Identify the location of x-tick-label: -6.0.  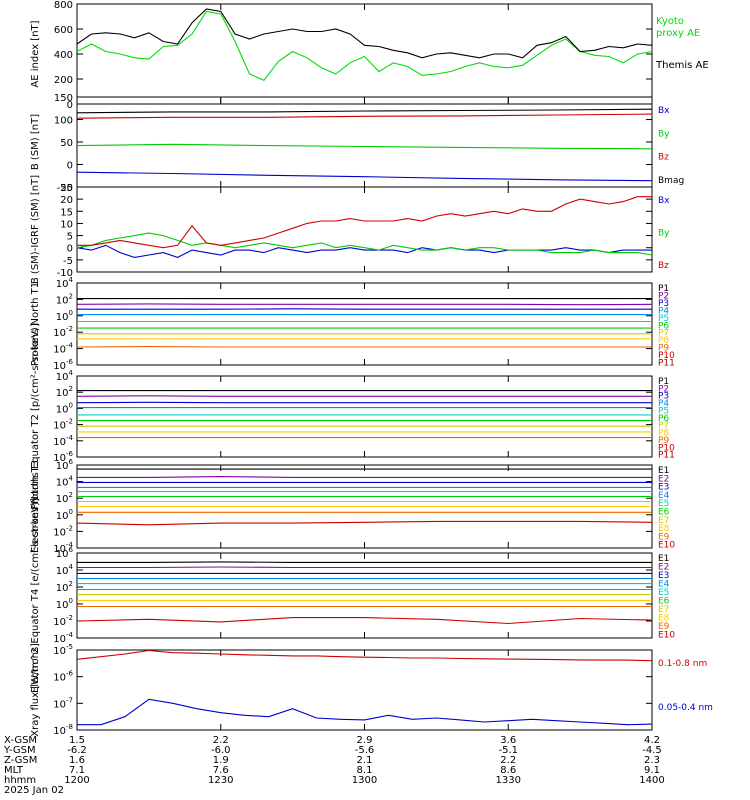
(221, 750).